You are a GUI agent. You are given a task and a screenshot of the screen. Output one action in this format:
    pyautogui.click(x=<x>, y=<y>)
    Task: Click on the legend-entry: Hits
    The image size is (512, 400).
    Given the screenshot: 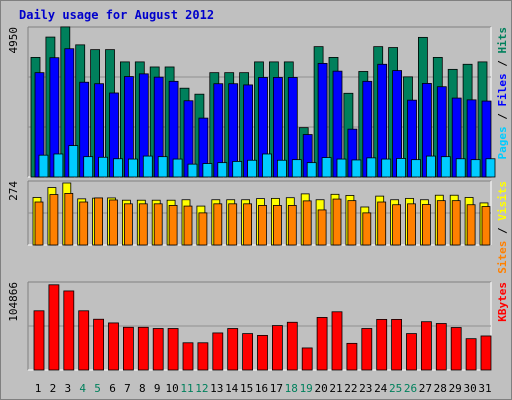 What is the action you would take?
    pyautogui.click(x=502, y=40)
    